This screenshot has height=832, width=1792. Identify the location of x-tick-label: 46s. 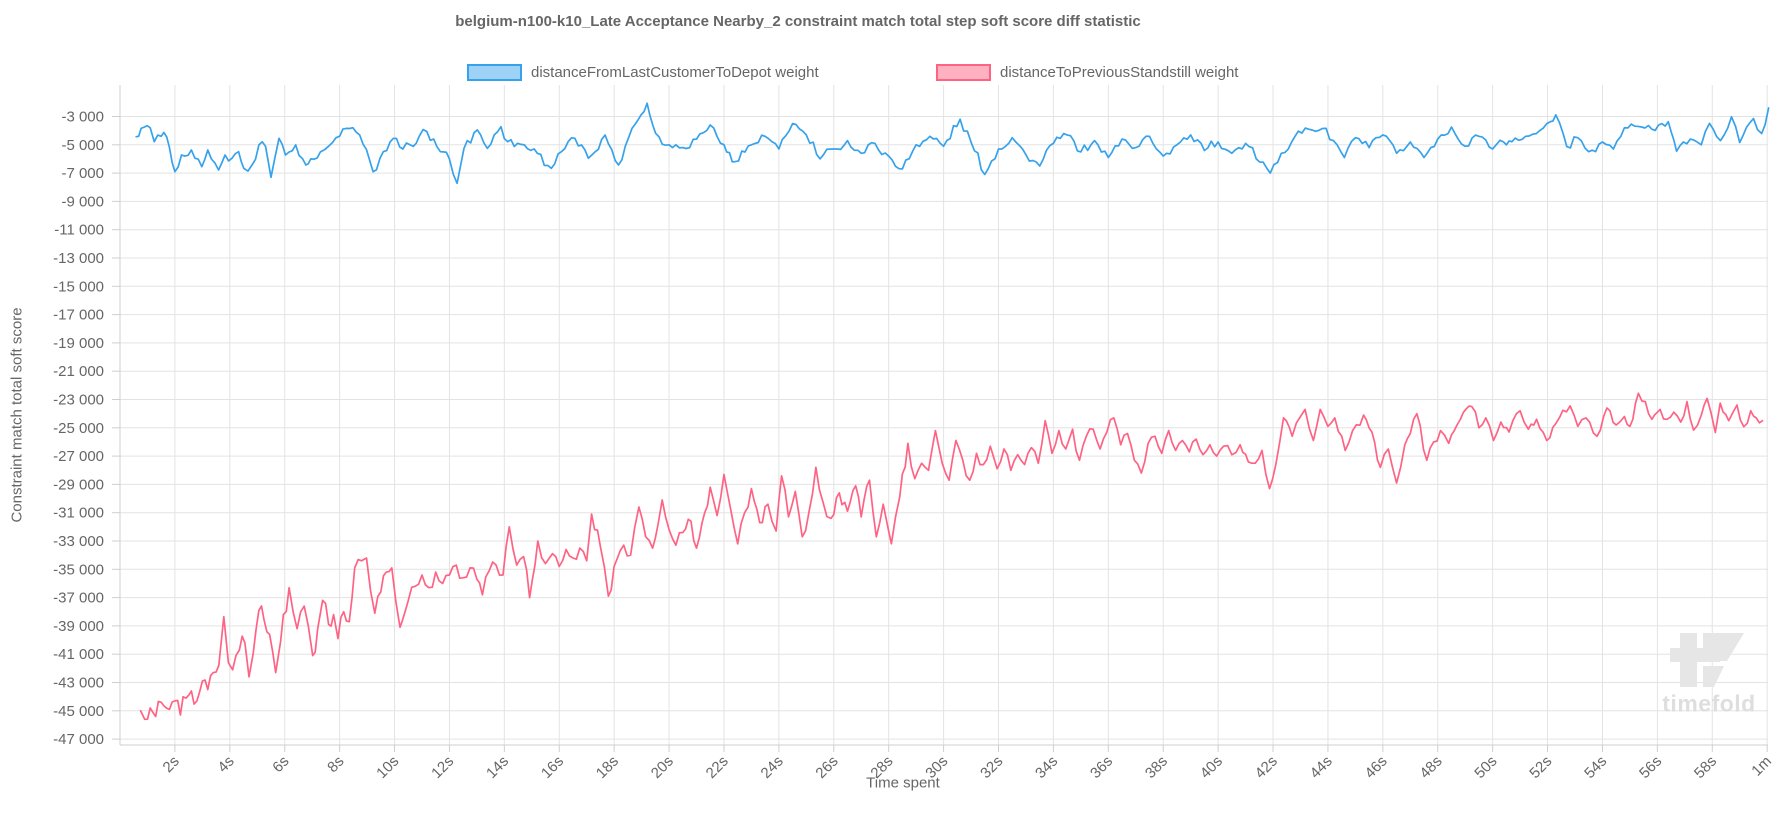
(1376, 767).